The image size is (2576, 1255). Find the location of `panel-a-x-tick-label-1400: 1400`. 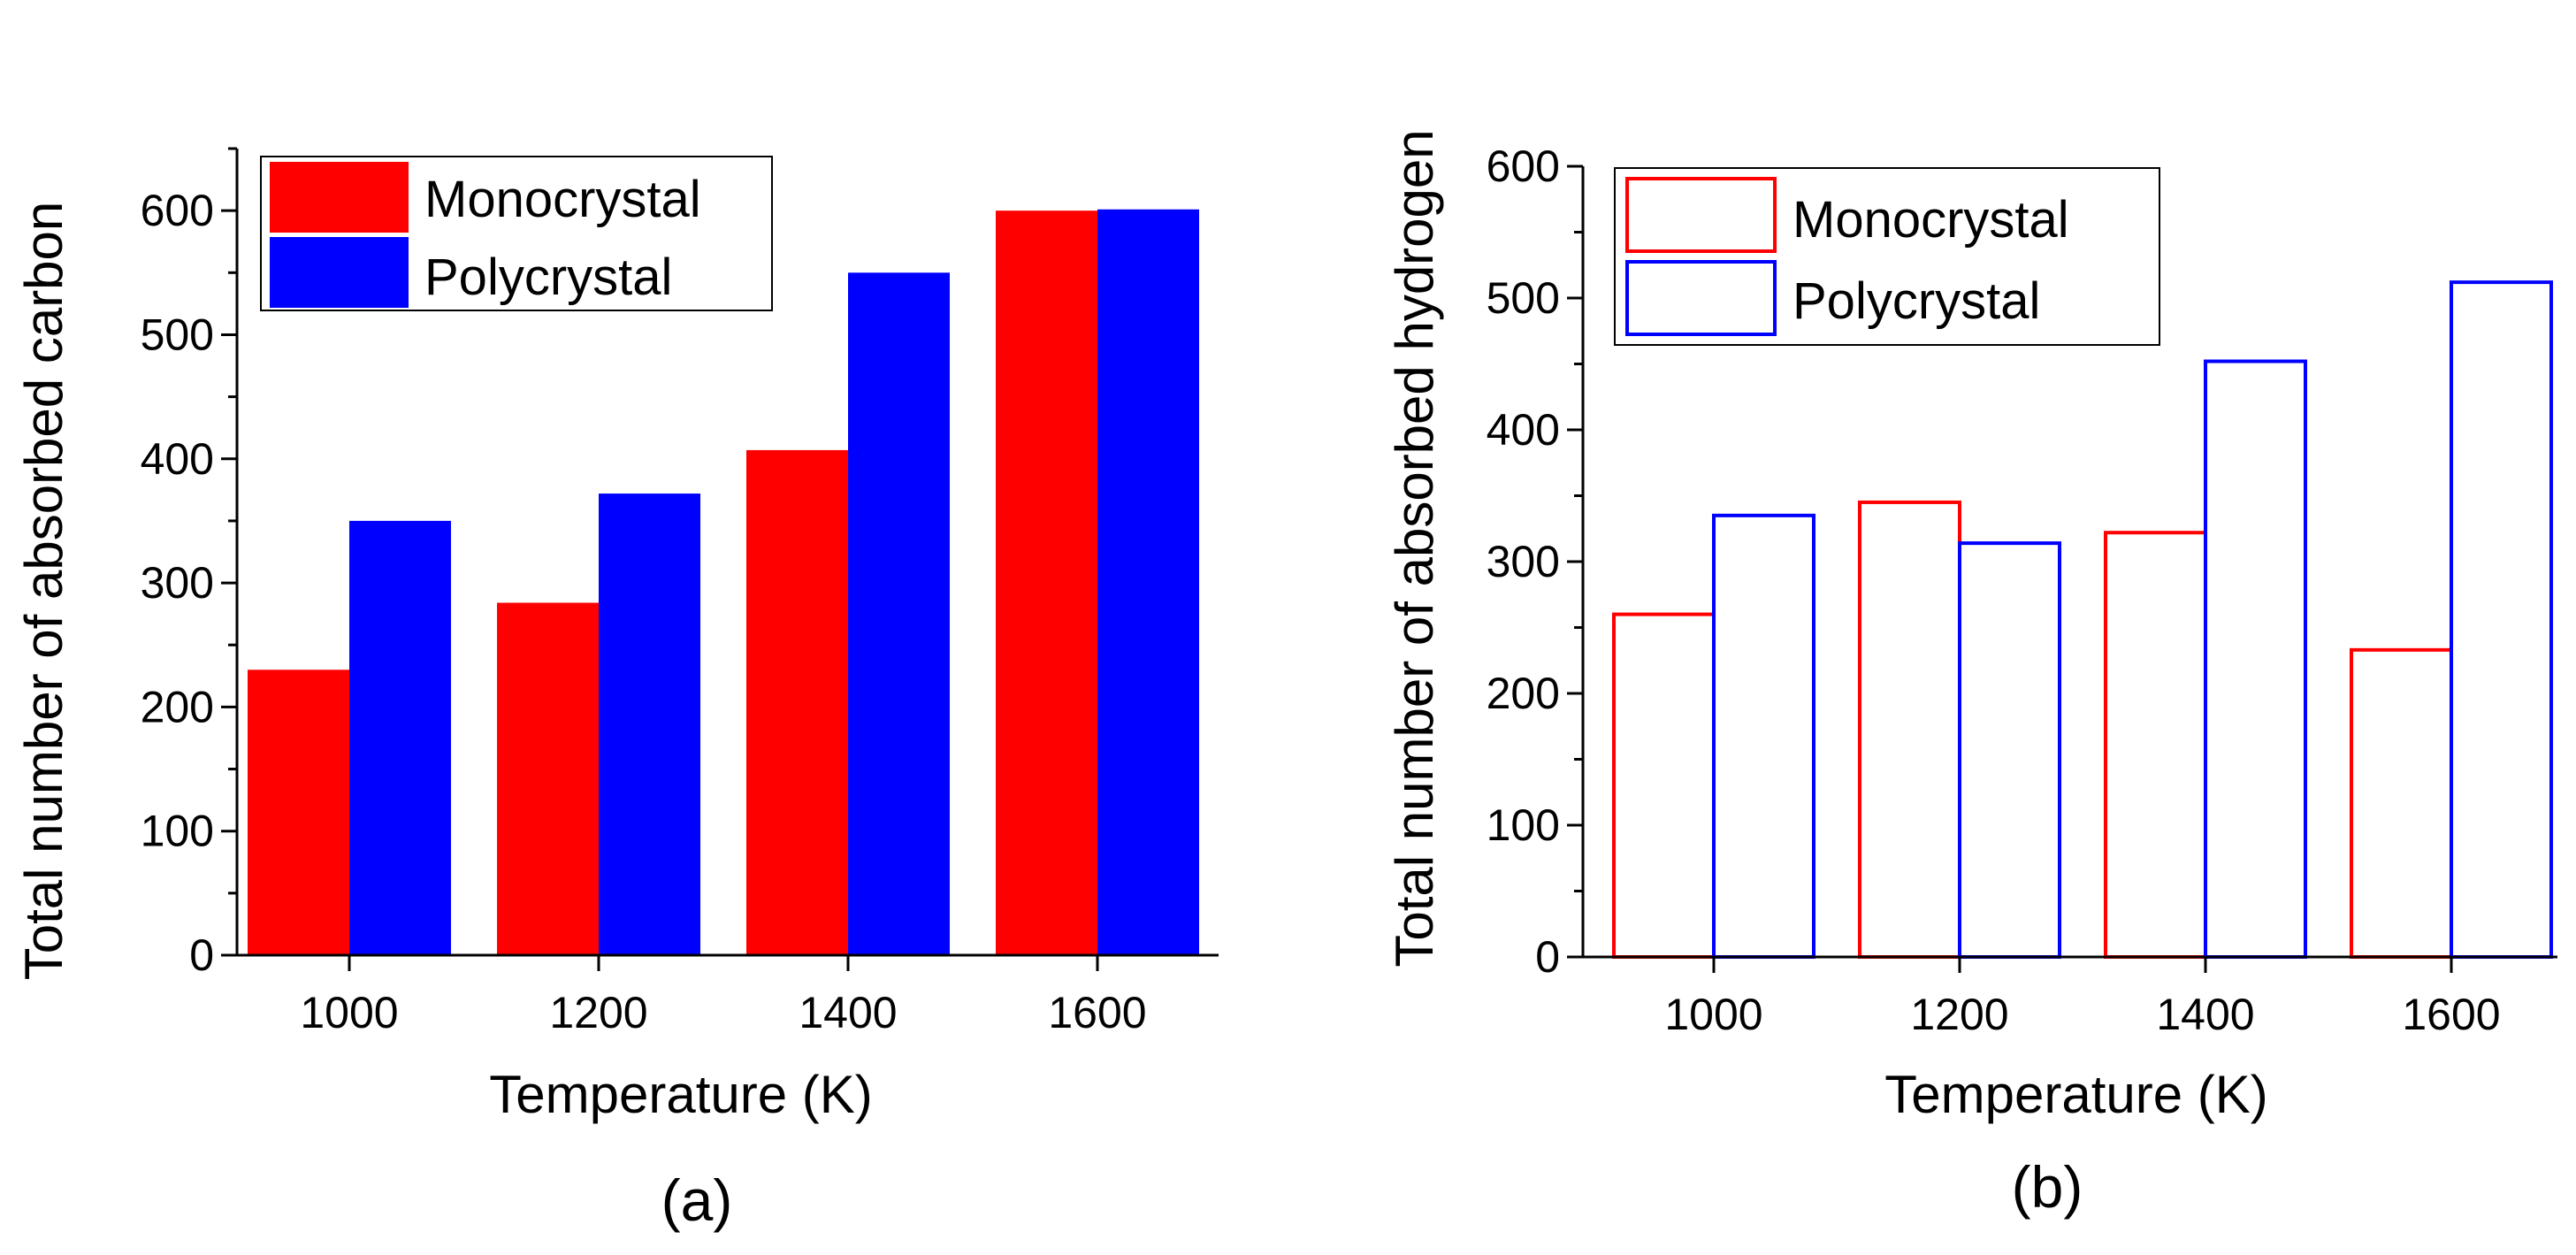

panel-a-x-tick-label-1400: 1400 is located at coordinates (848, 1012).